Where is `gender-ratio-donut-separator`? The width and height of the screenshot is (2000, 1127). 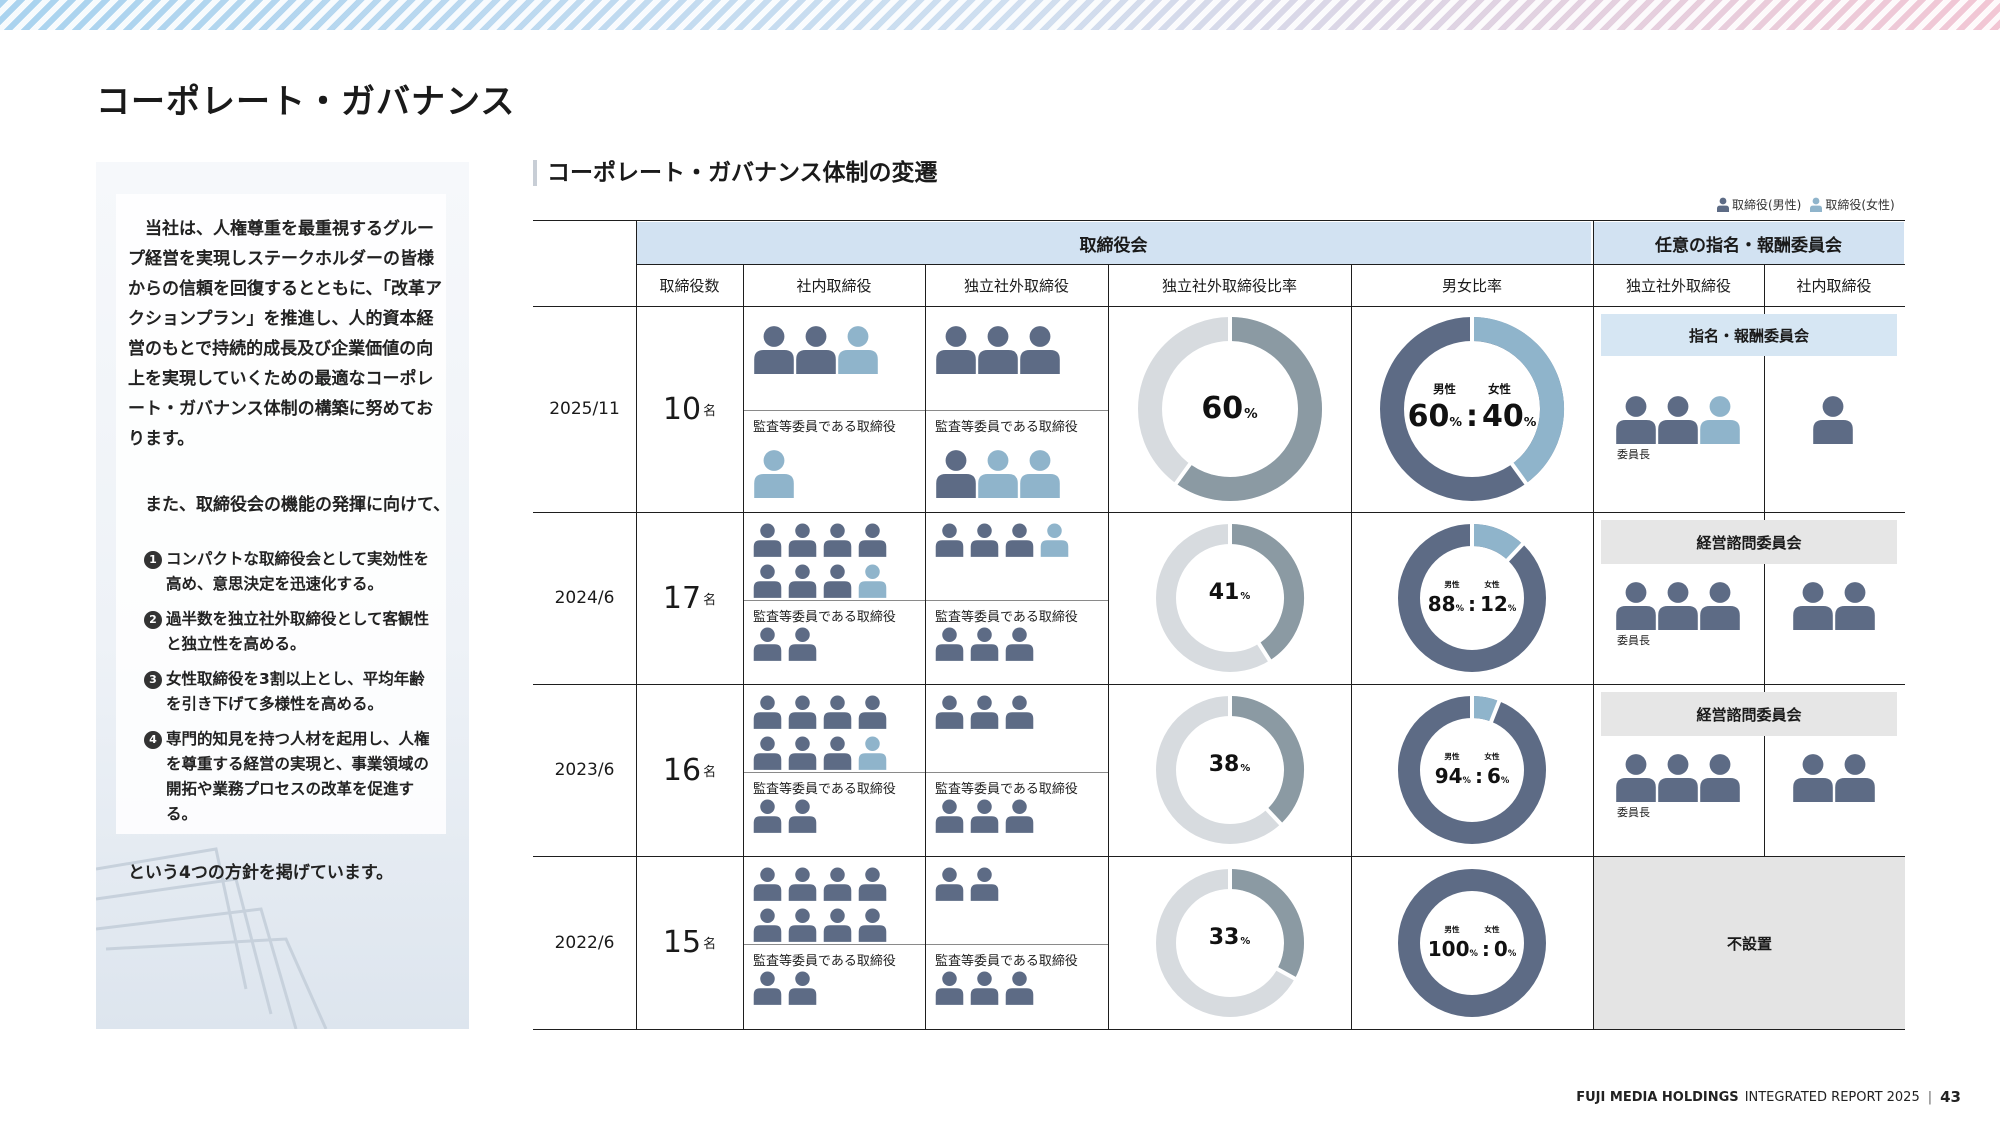 gender-ratio-donut-separator is located at coordinates (1495, 711).